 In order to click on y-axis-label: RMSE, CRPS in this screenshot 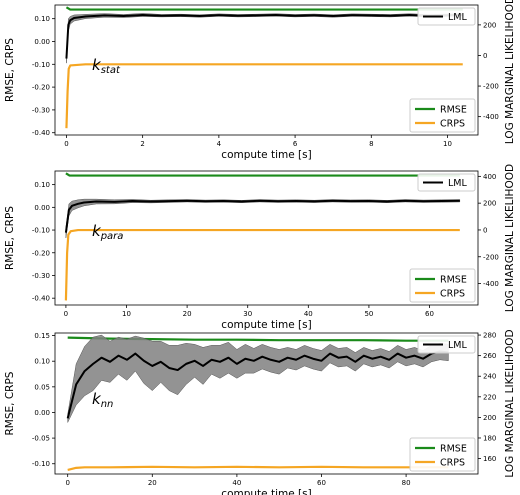, I will do `click(10, 70)`.